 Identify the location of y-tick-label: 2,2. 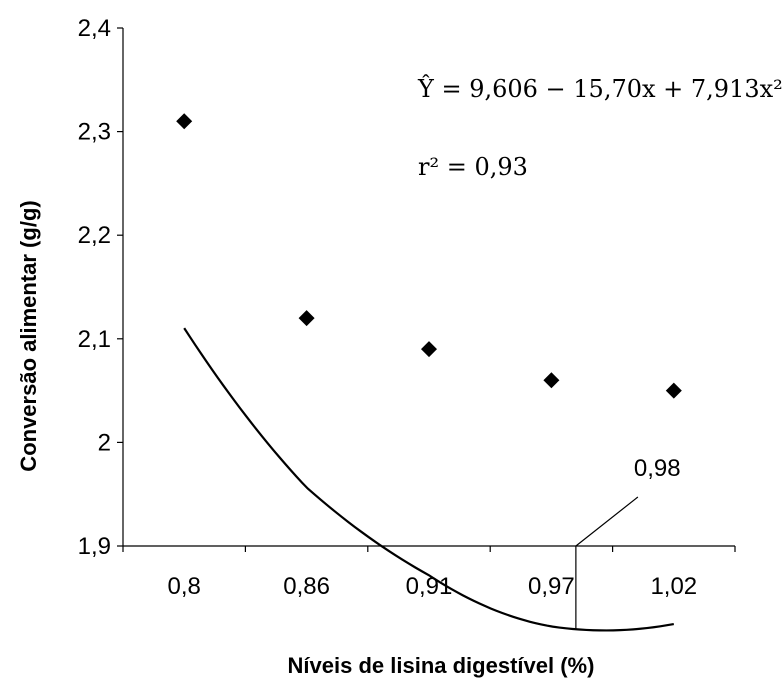
(94, 235).